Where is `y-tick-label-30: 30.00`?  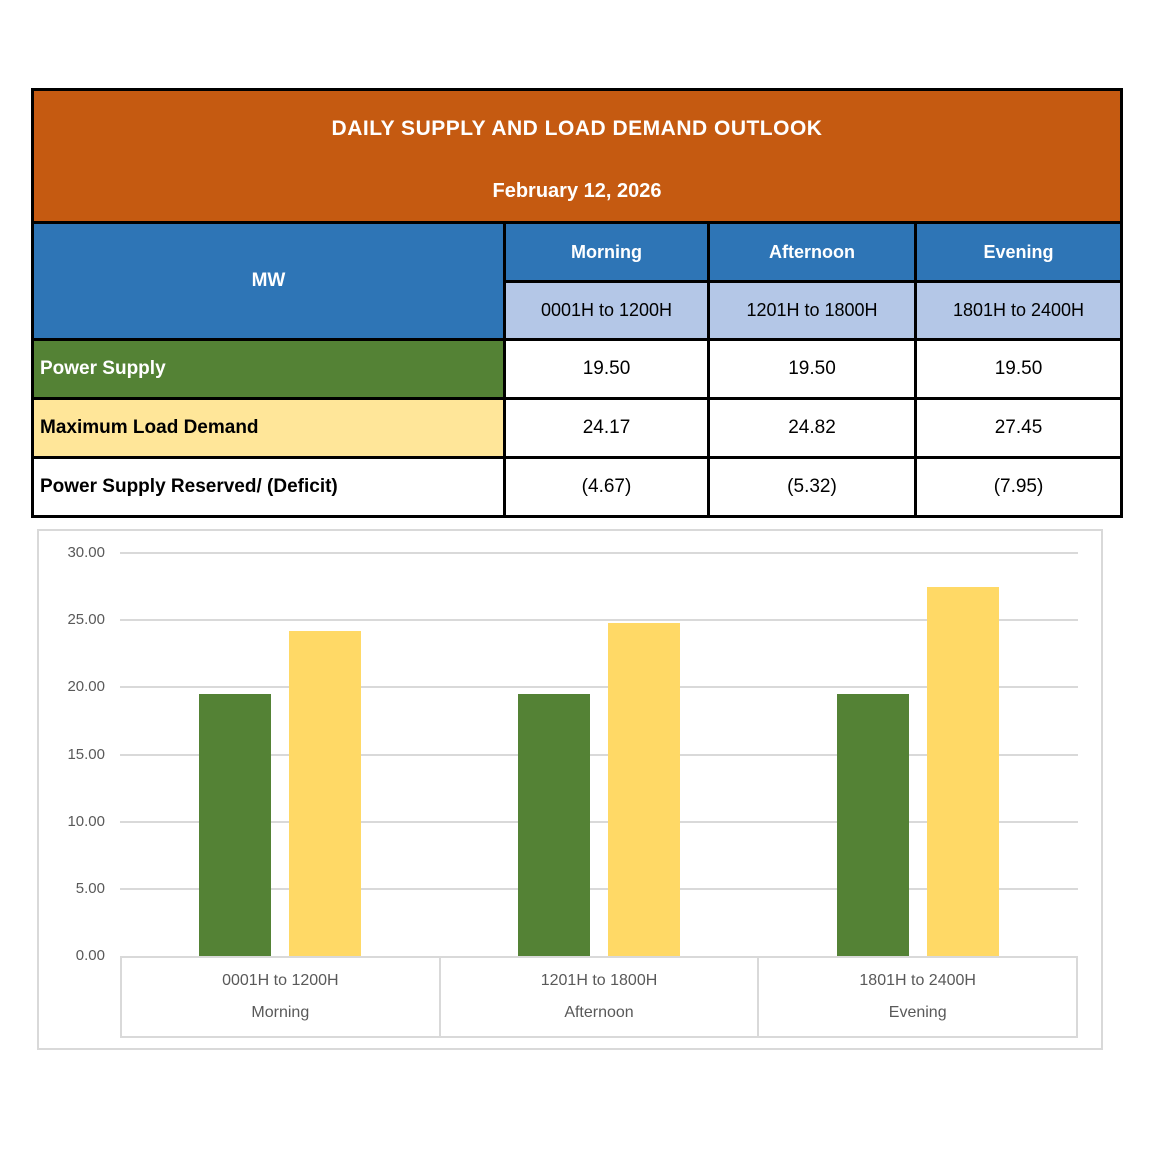
y-tick-label-30: 30.00 is located at coordinates (86, 552).